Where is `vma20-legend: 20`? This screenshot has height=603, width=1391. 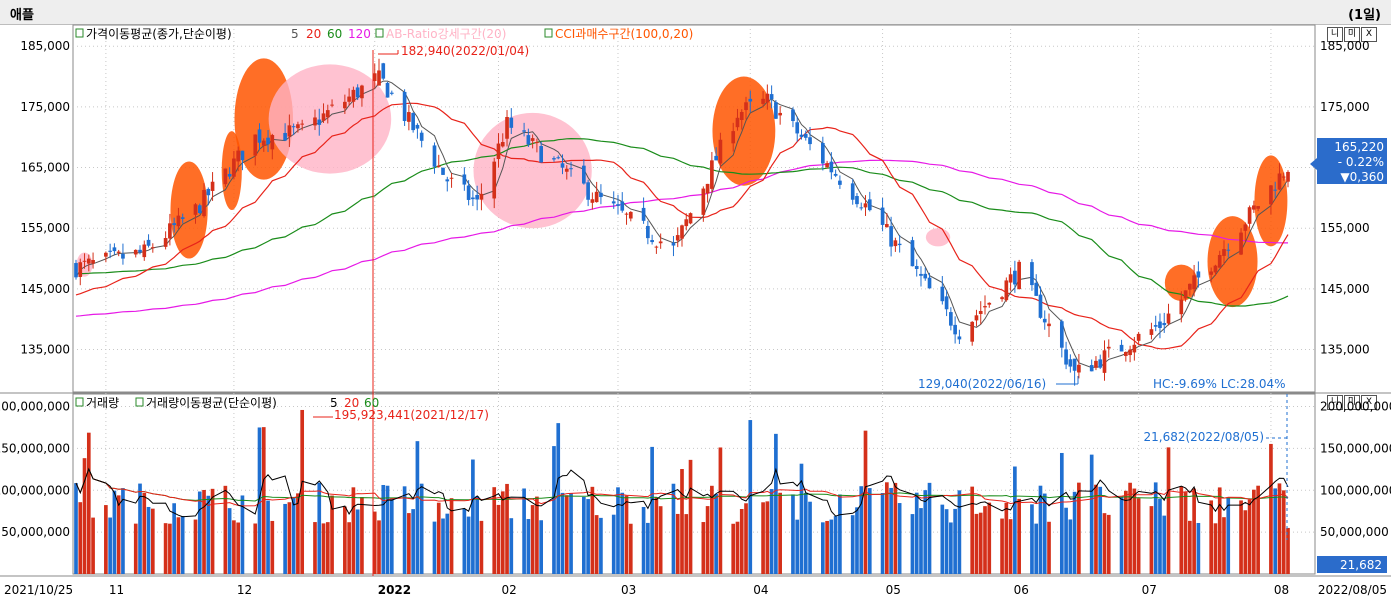
vma20-legend: 20 is located at coordinates (351, 403).